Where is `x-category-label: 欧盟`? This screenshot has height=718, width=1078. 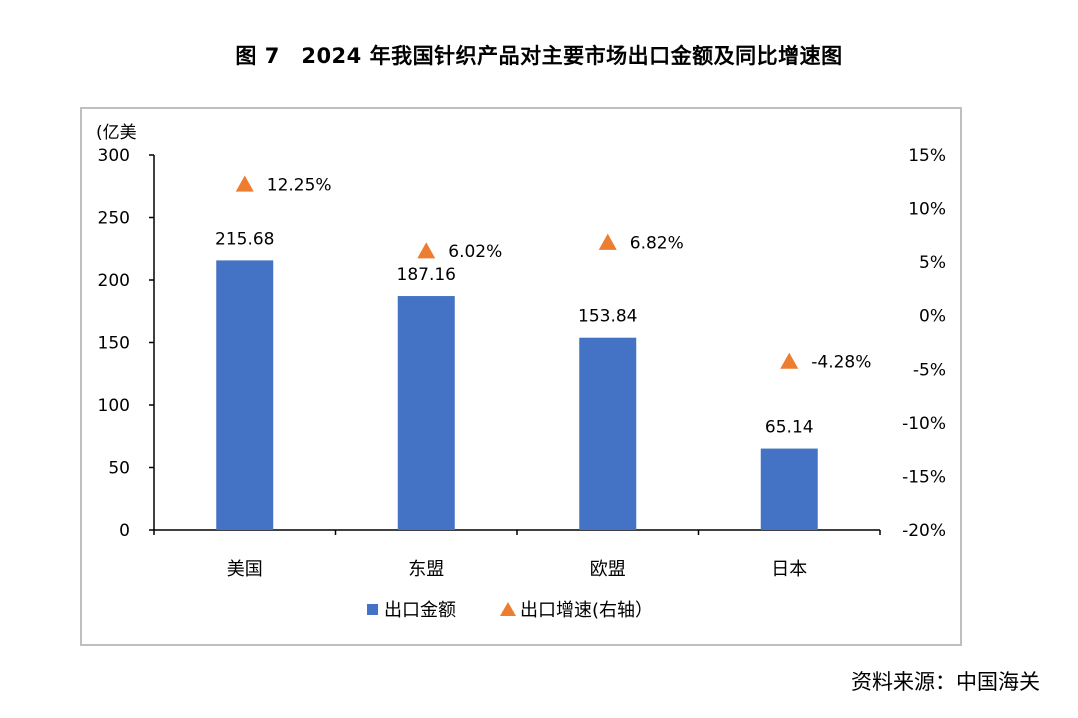
x-category-label: 欧盟 is located at coordinates (608, 569).